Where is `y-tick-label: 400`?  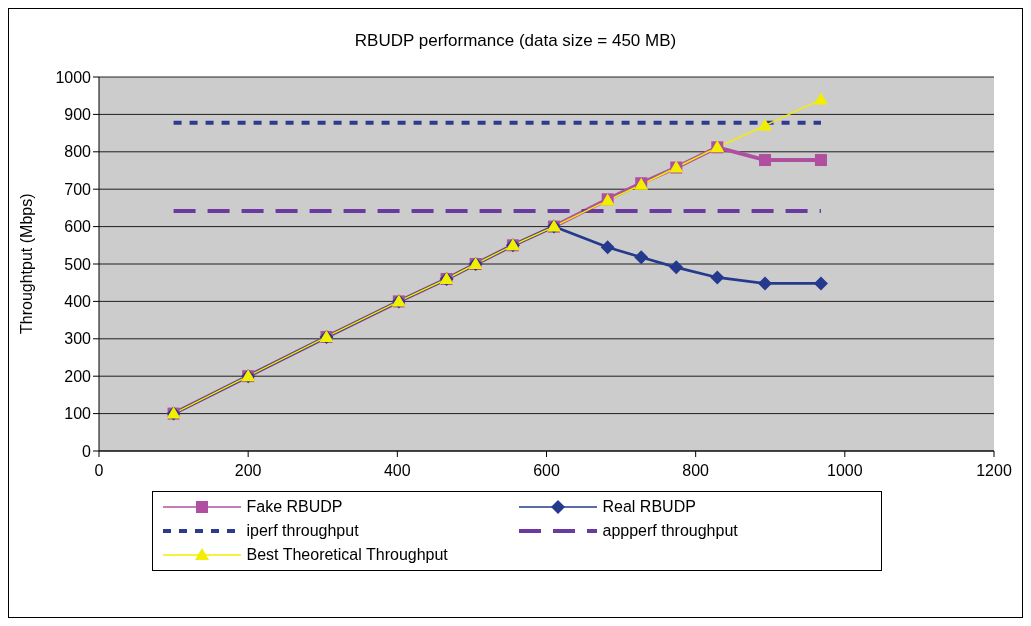 y-tick-label: 400 is located at coordinates (78, 302).